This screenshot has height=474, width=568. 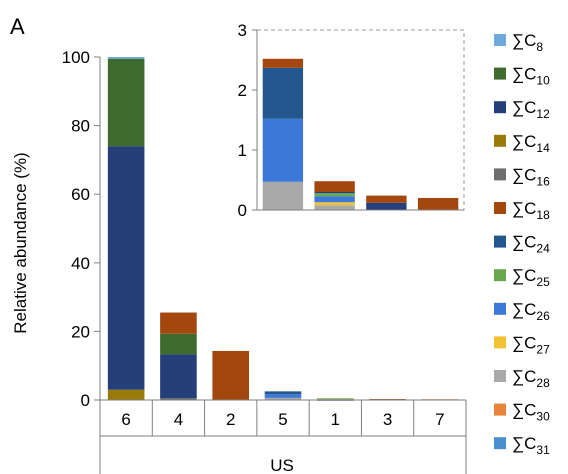 I want to click on inset-bars, so click(x=360, y=134).